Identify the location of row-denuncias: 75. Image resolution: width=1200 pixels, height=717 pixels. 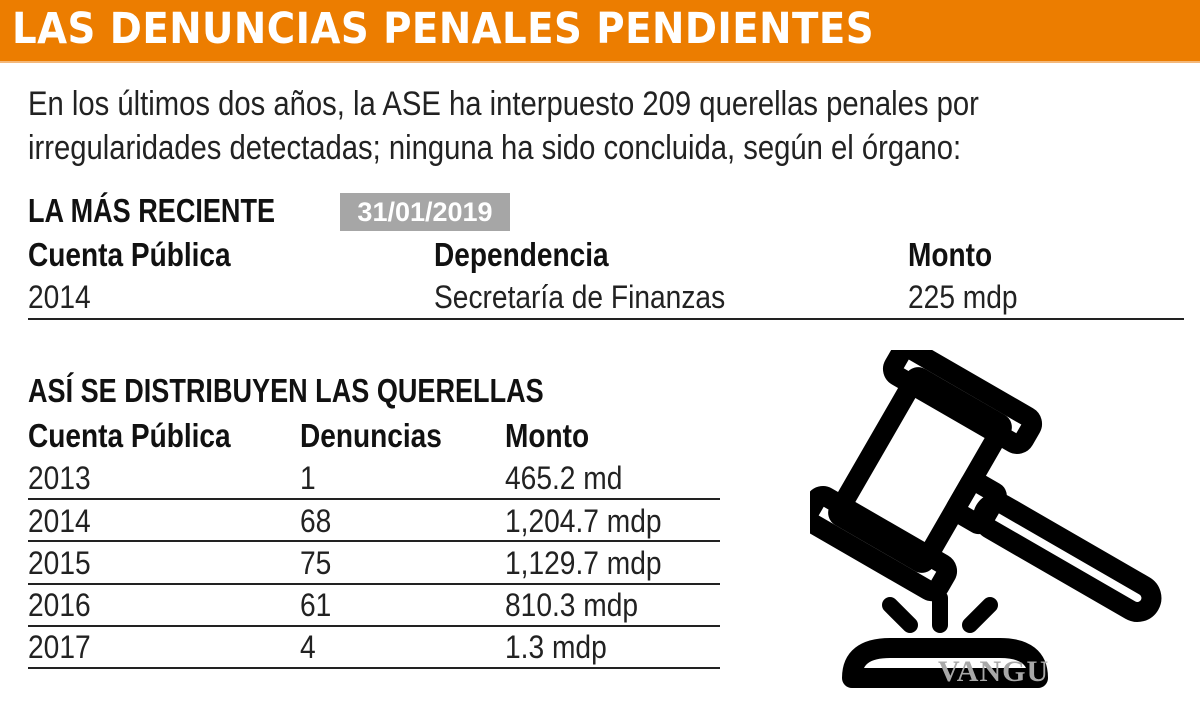
(316, 563).